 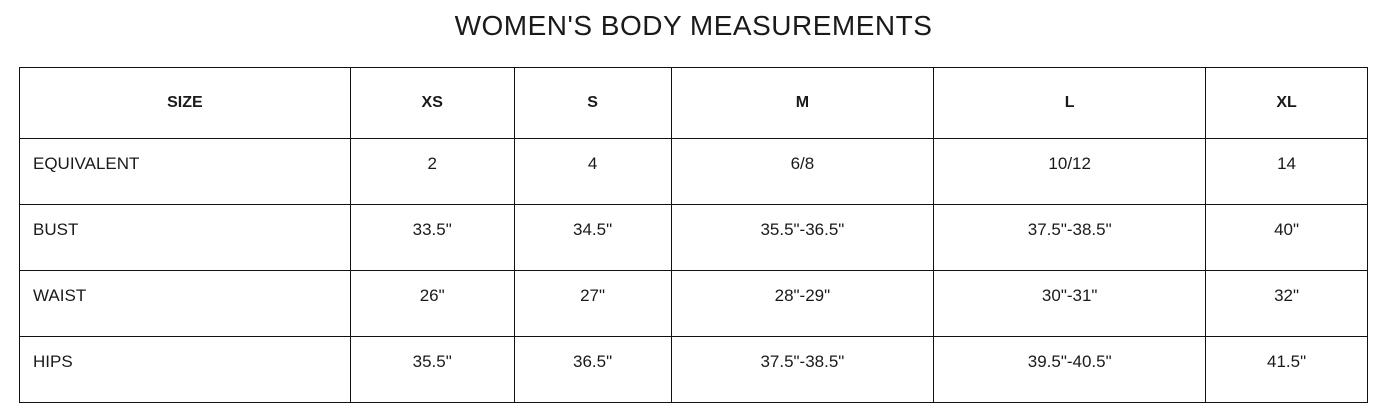 I want to click on column-header: XS, so click(x=432, y=103).